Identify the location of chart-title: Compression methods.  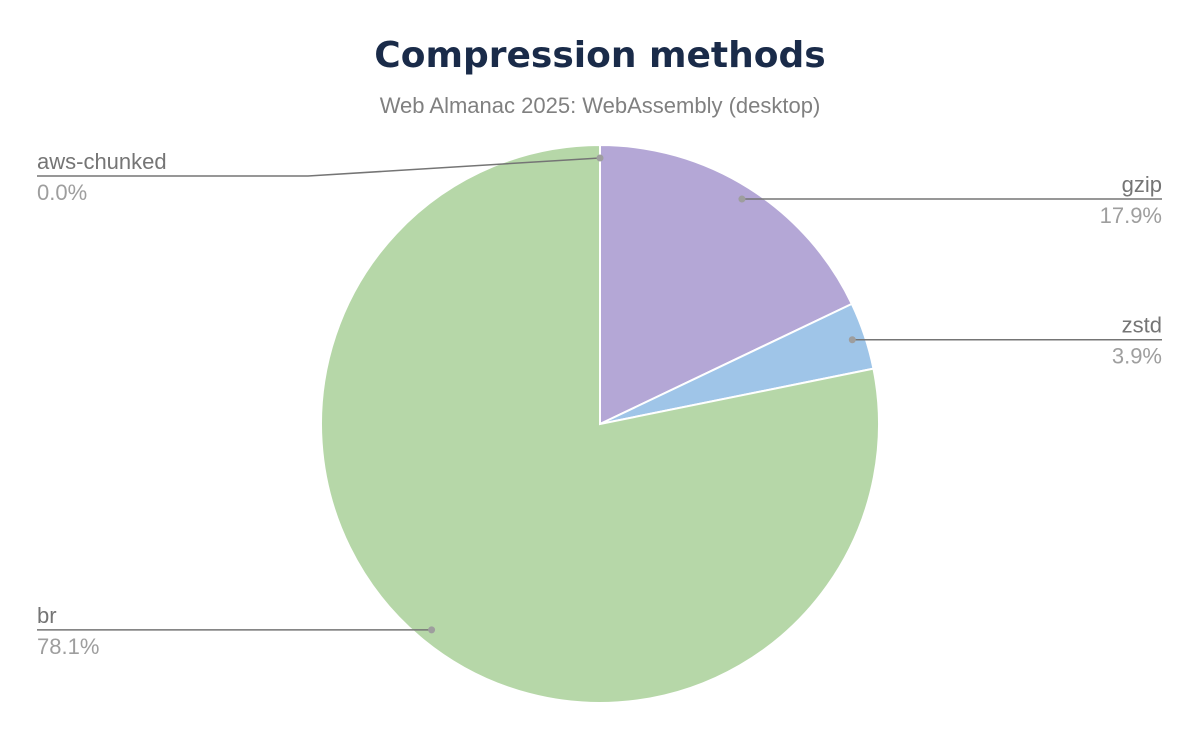
(599, 55).